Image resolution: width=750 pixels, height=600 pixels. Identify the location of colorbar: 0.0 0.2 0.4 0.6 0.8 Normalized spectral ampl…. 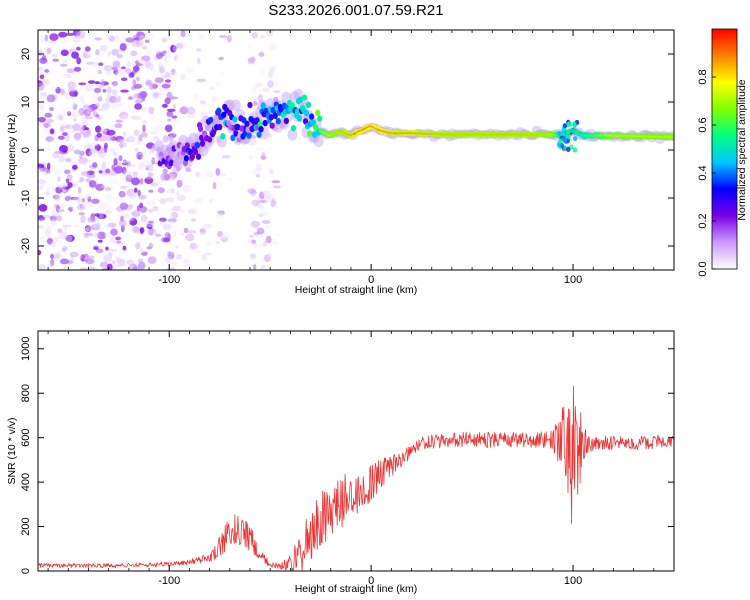
(722, 152).